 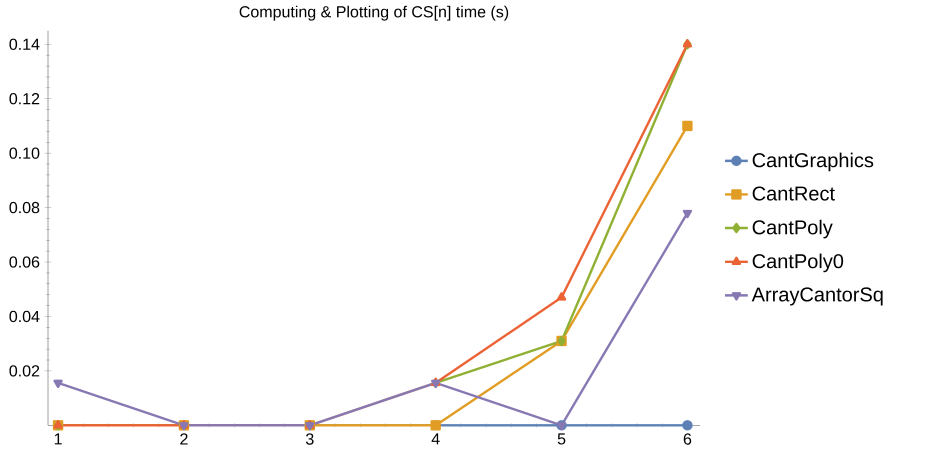 I want to click on y-tick-label: 0.10, so click(x=24, y=153).